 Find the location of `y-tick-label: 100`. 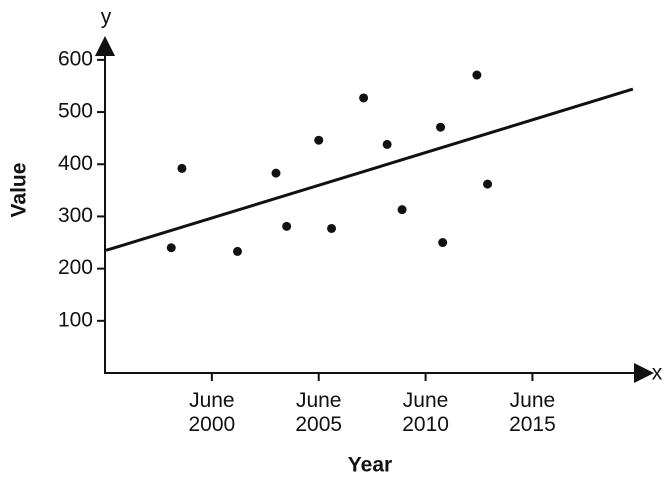

y-tick-label: 100 is located at coordinates (75, 319).